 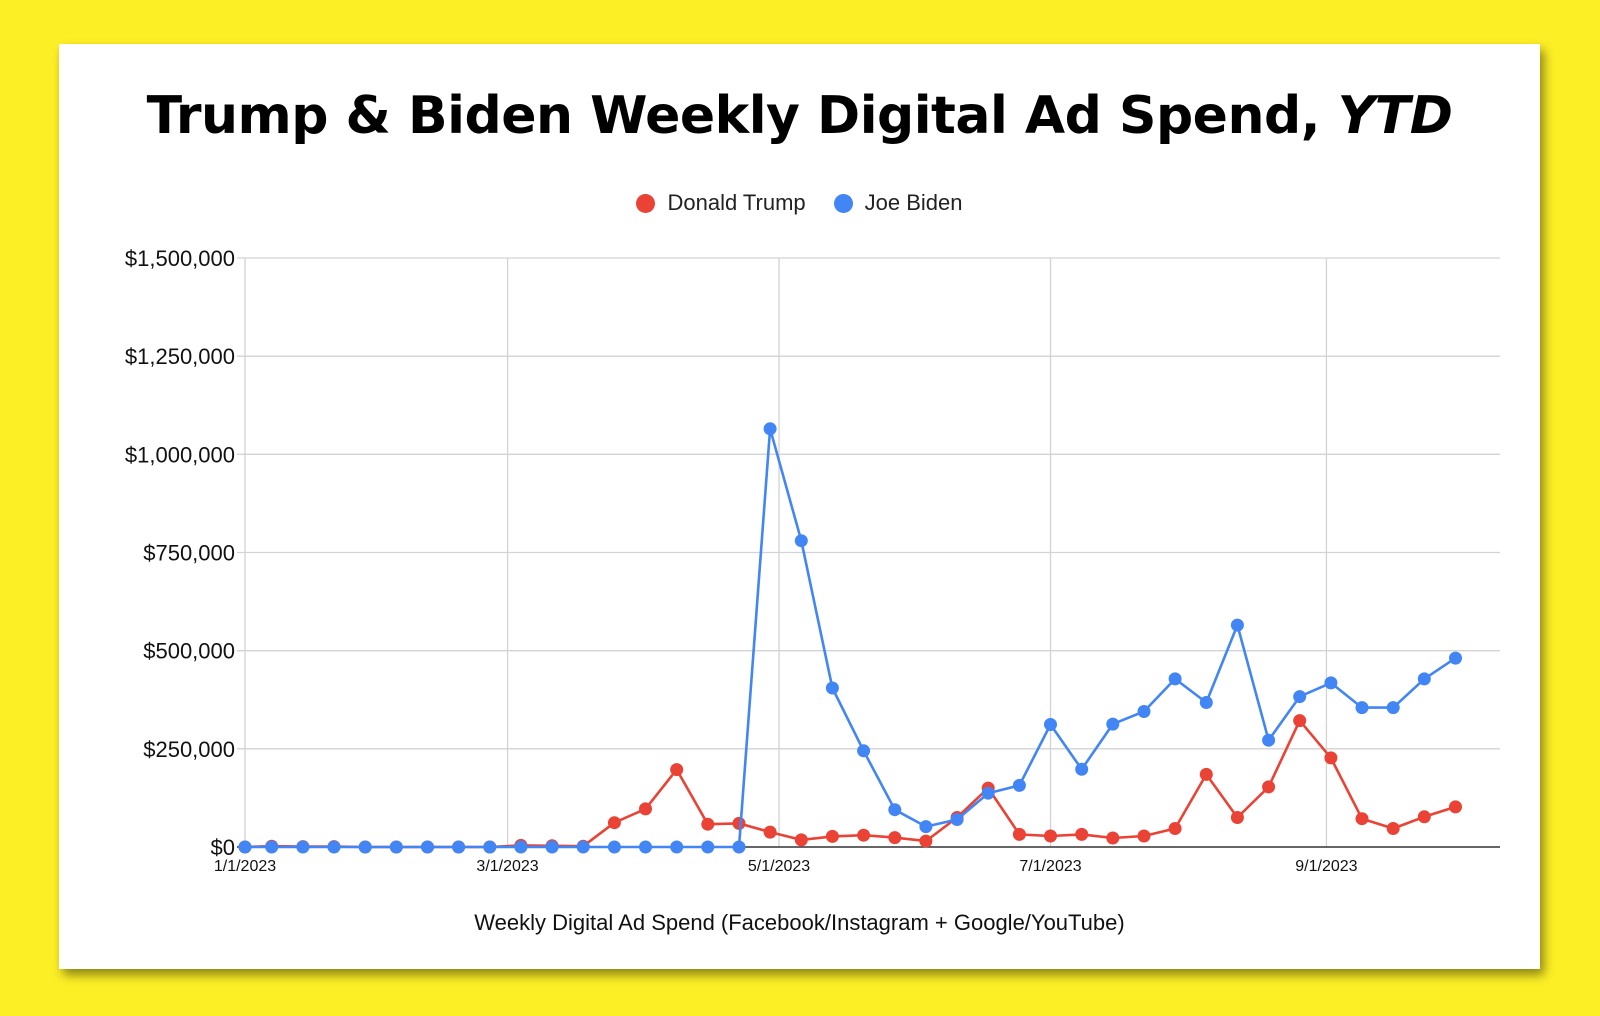 What do you see at coordinates (189, 553) in the screenshot?
I see `y-tick-label: $750,000` at bounding box center [189, 553].